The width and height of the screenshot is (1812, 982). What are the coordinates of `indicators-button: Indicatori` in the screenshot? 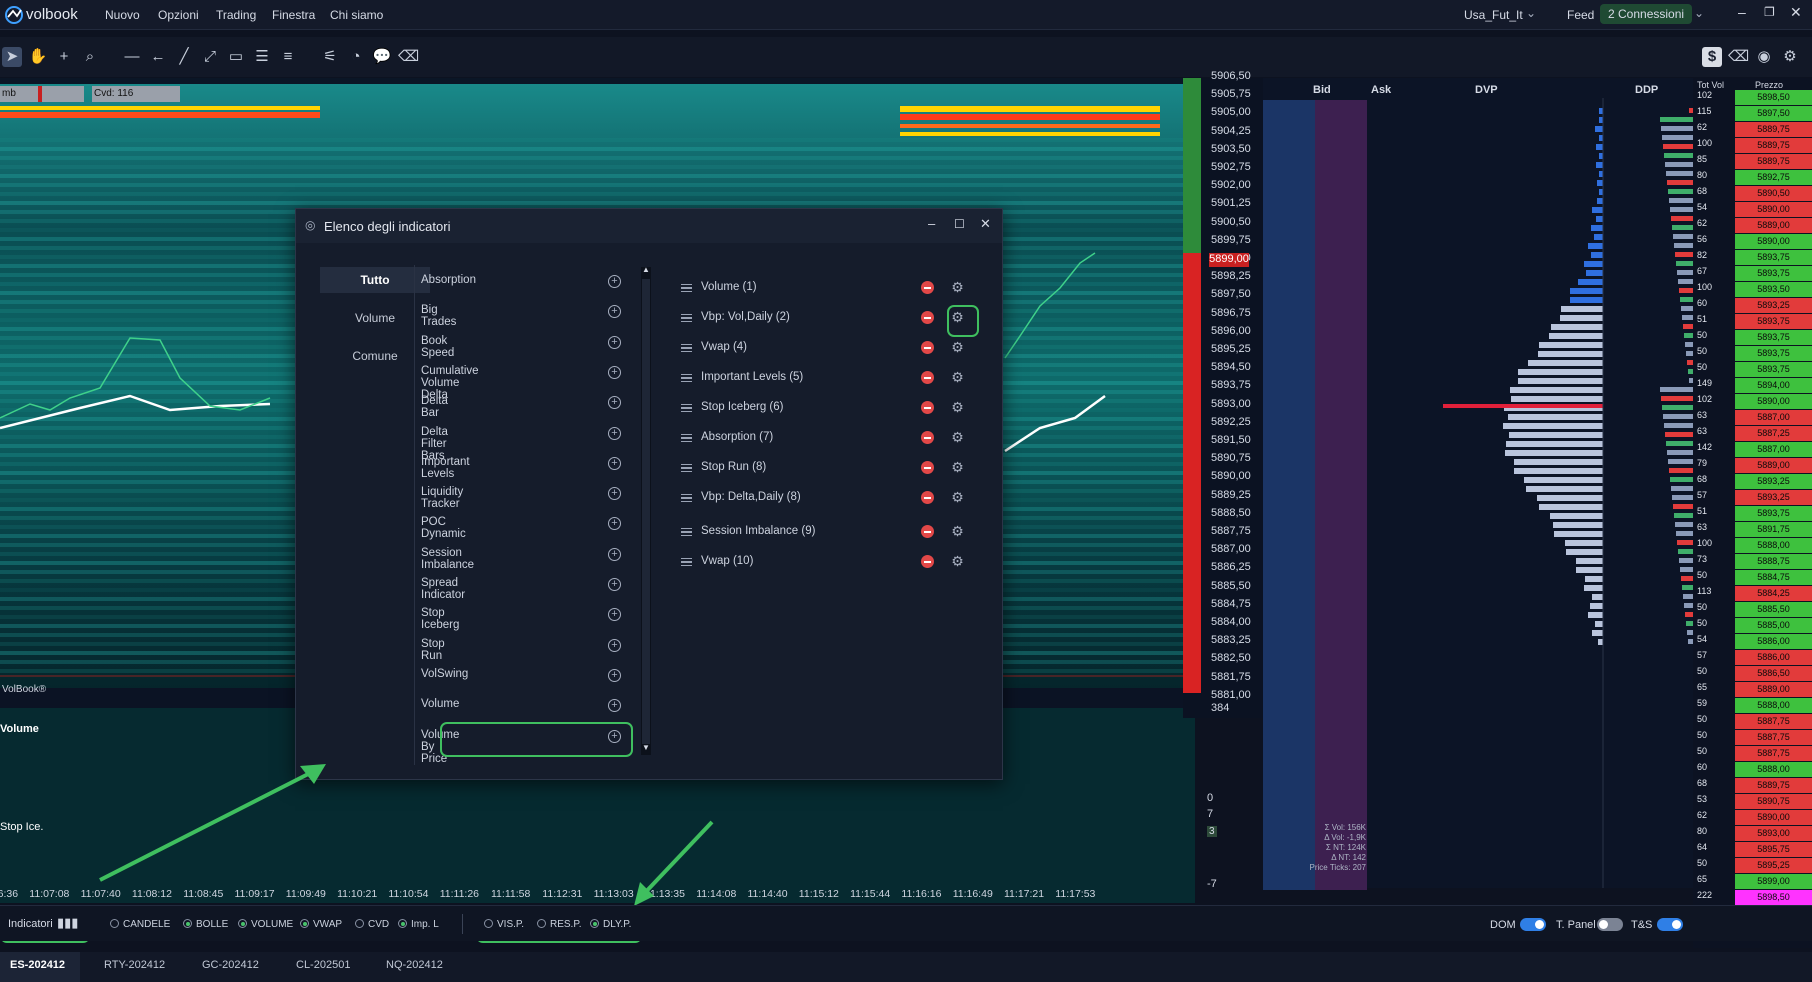 It's located at (30, 924).